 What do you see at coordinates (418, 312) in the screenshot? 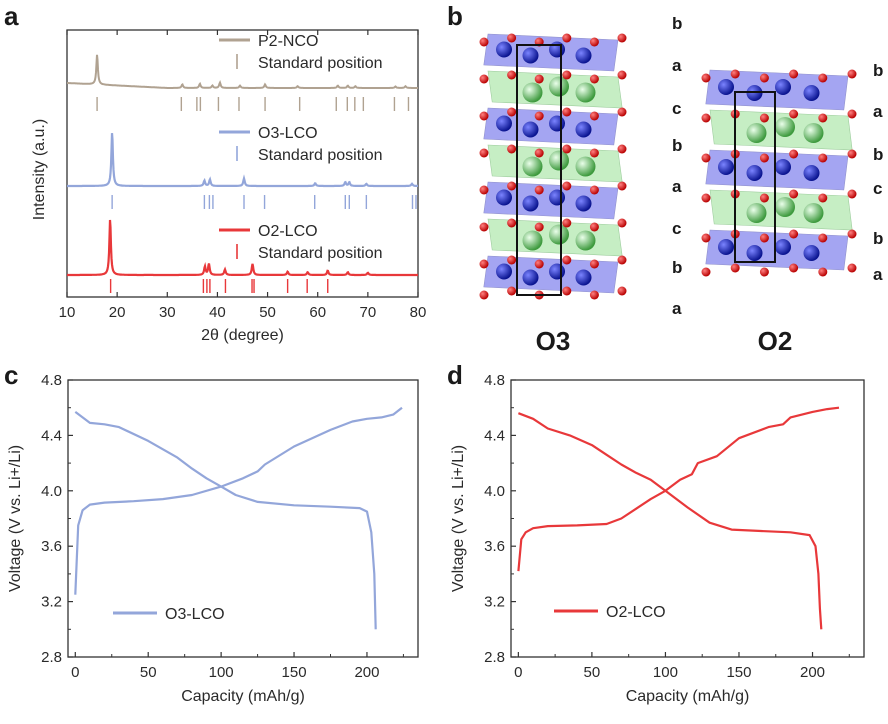
I see `x-tick-label: 80` at bounding box center [418, 312].